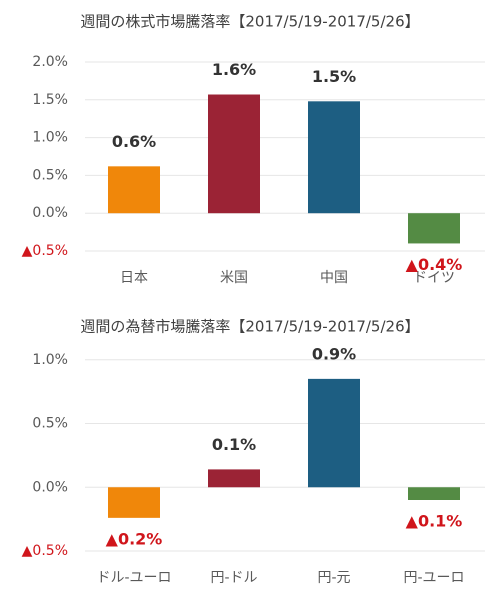  I want to click on chart-title: 週間の株式市場騰落率【2017/5/19-2017/5/26】, so click(249, 22).